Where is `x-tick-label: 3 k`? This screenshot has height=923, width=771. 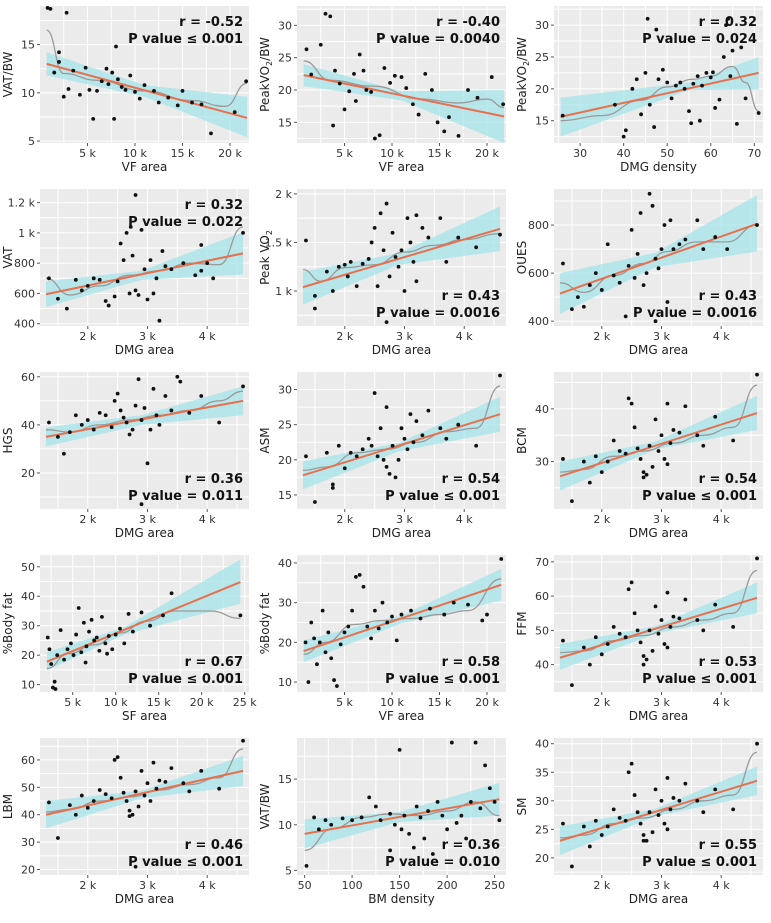
x-tick-label: 3 k is located at coordinates (661, 519).